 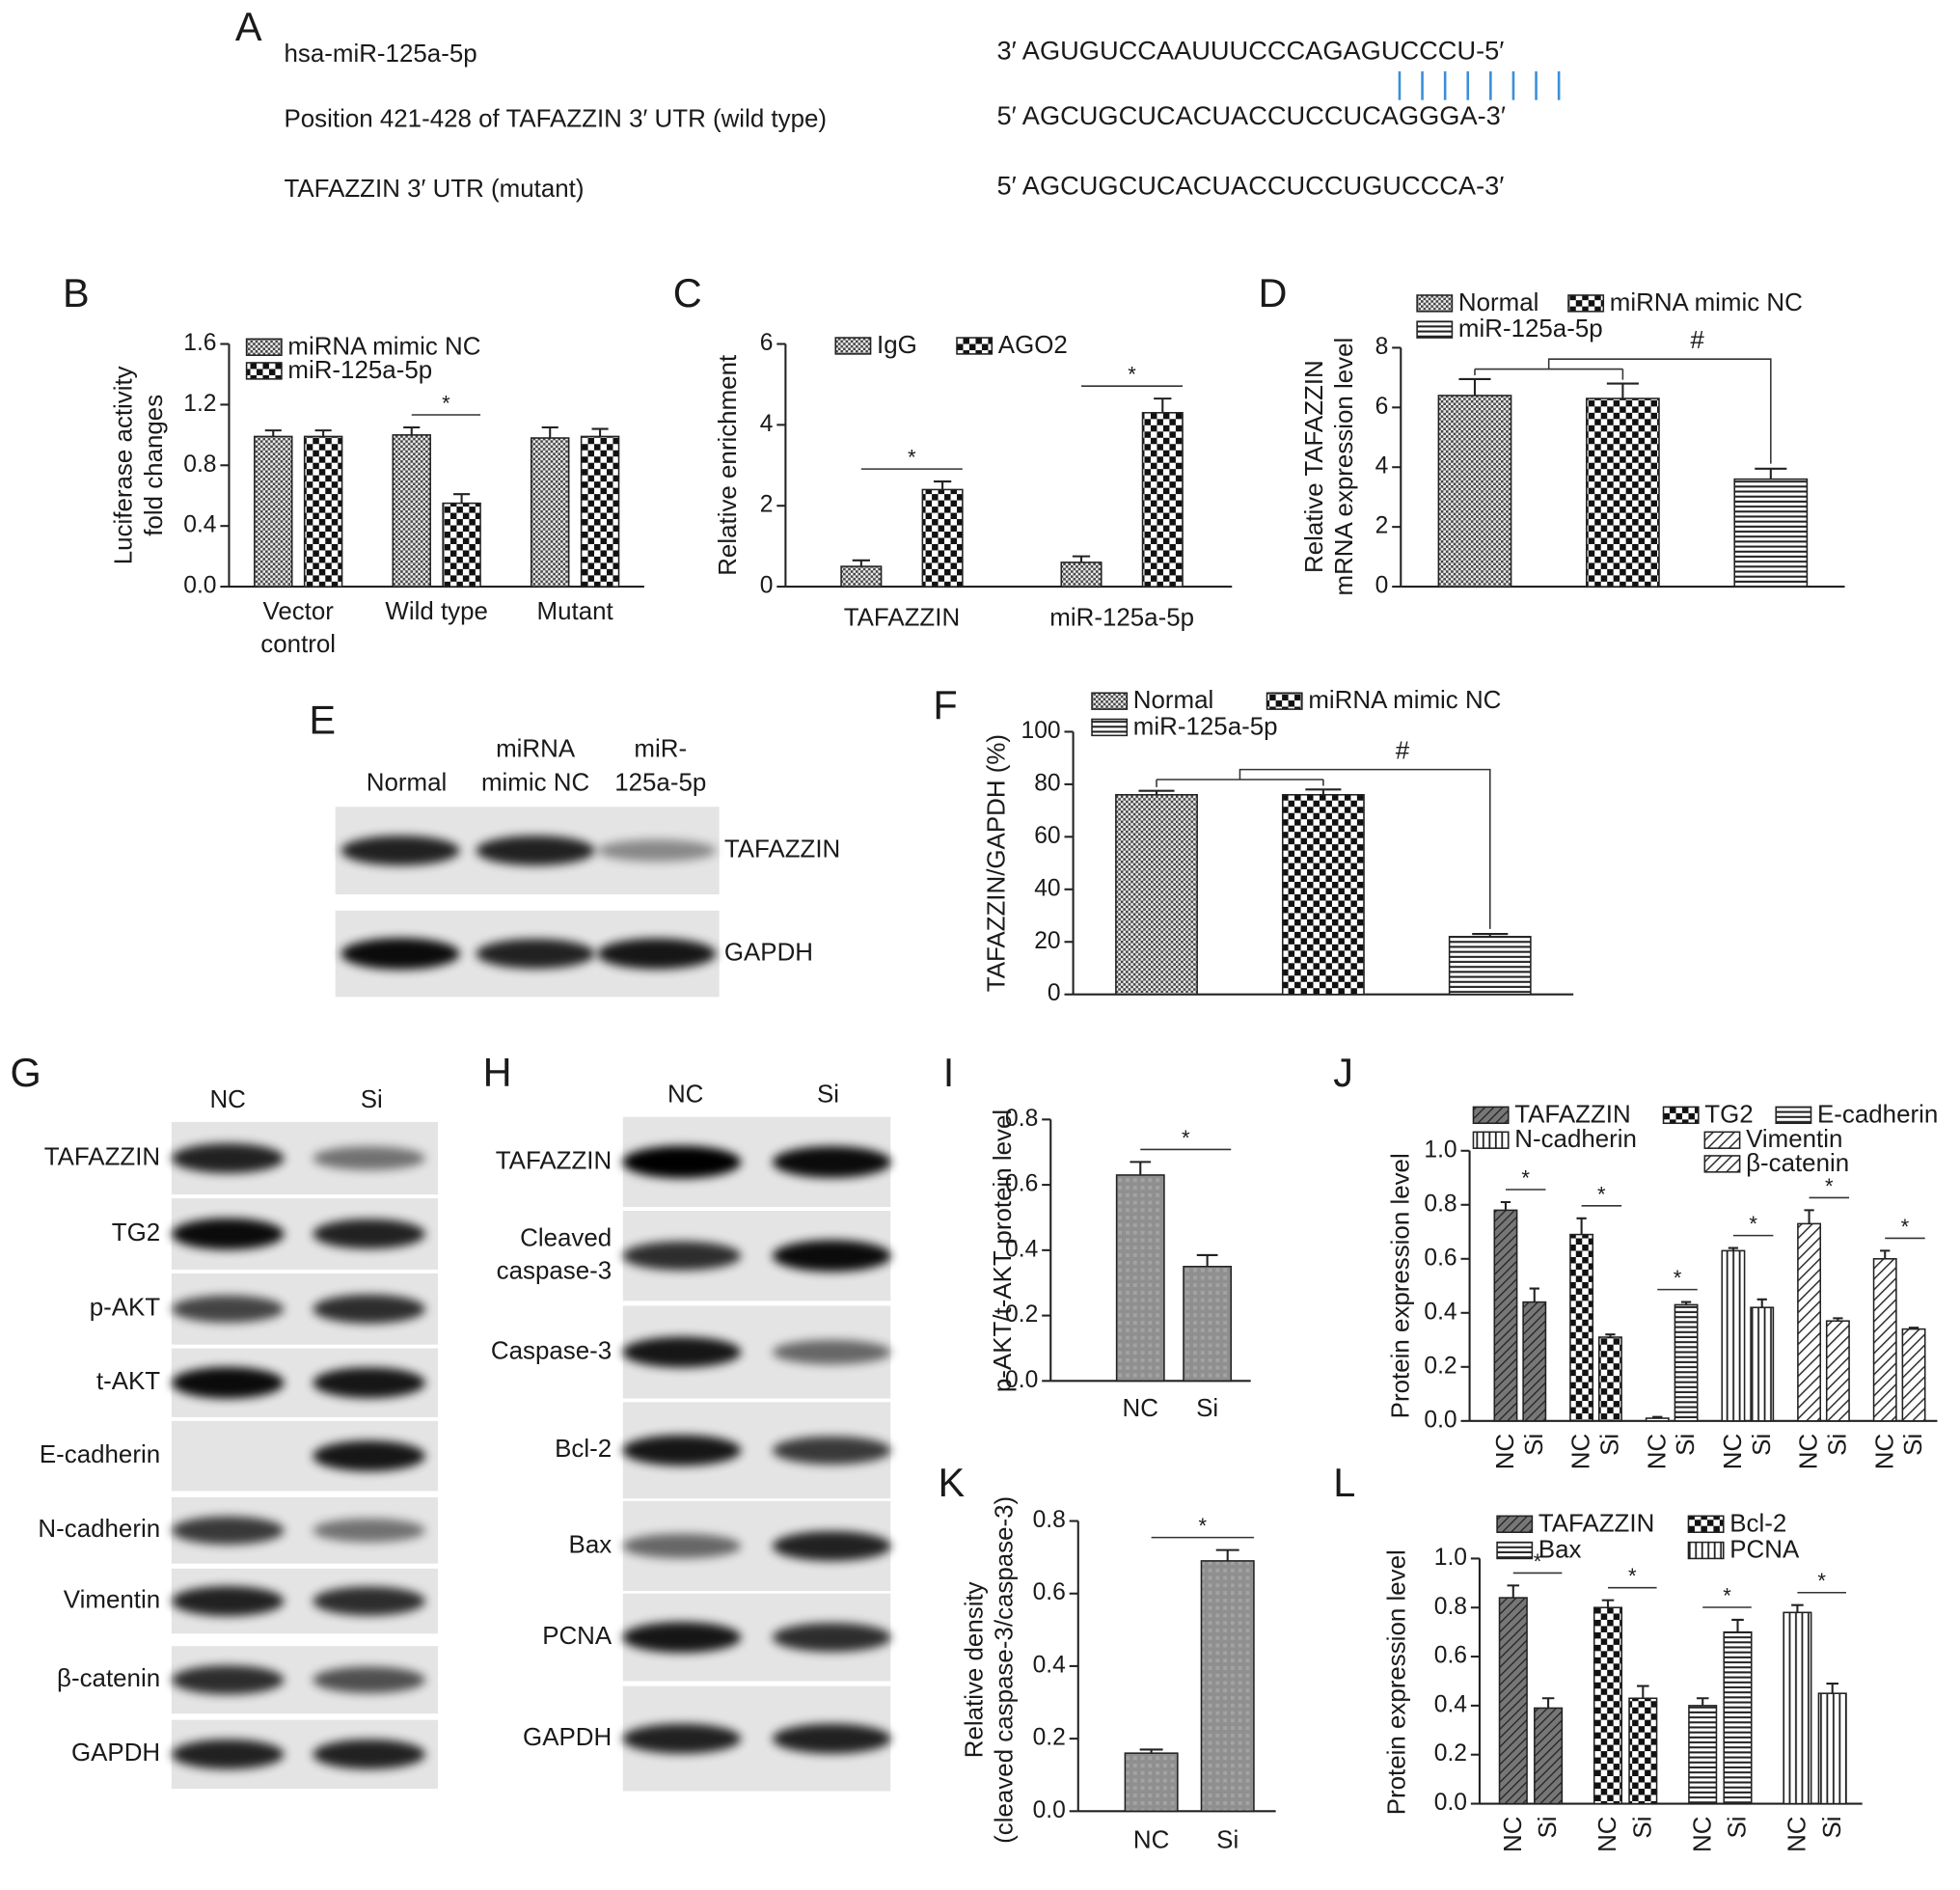 I want to click on legend-label: Bcl-2, so click(x=1757, y=1524).